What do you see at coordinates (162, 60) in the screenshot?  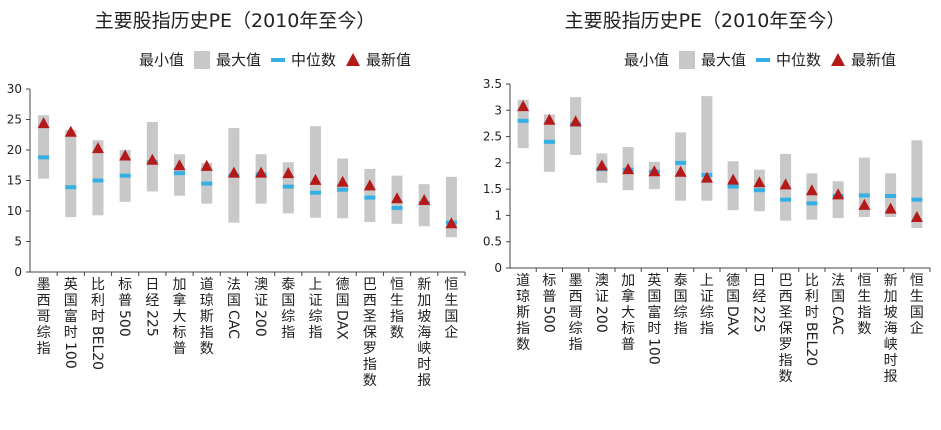 I see `legend-min-label: 最小值` at bounding box center [162, 60].